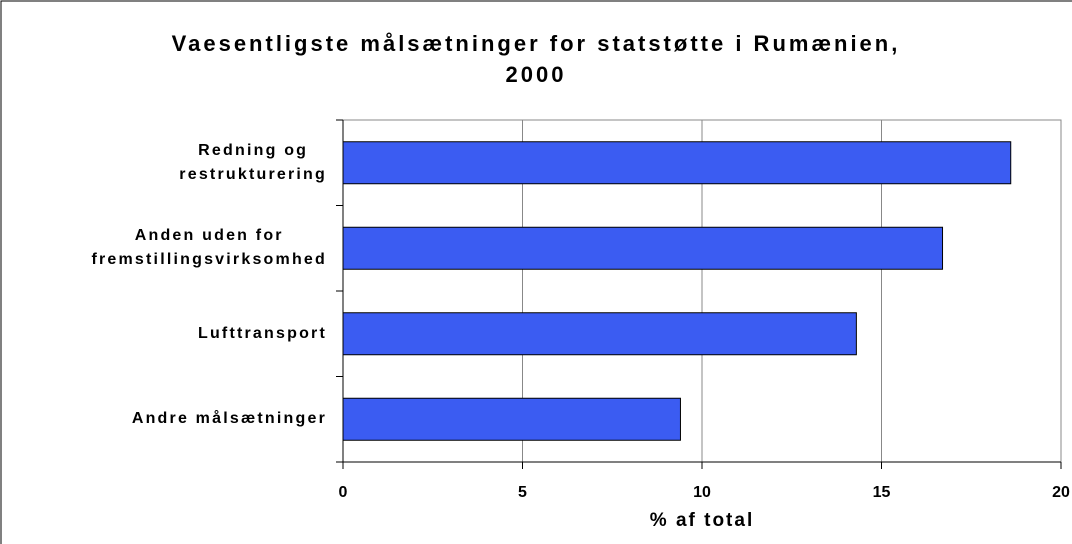 The height and width of the screenshot is (544, 1072). What do you see at coordinates (522, 492) in the screenshot?
I see `x-tick-label: 5` at bounding box center [522, 492].